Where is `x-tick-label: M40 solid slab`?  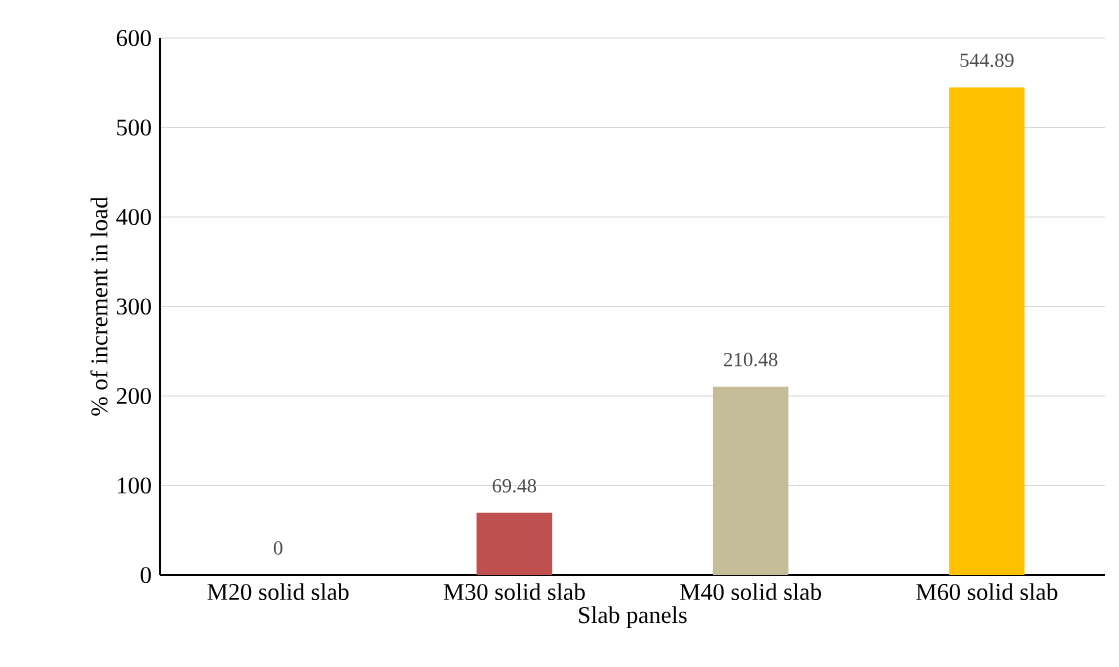
x-tick-label: M40 solid slab is located at coordinates (750, 592).